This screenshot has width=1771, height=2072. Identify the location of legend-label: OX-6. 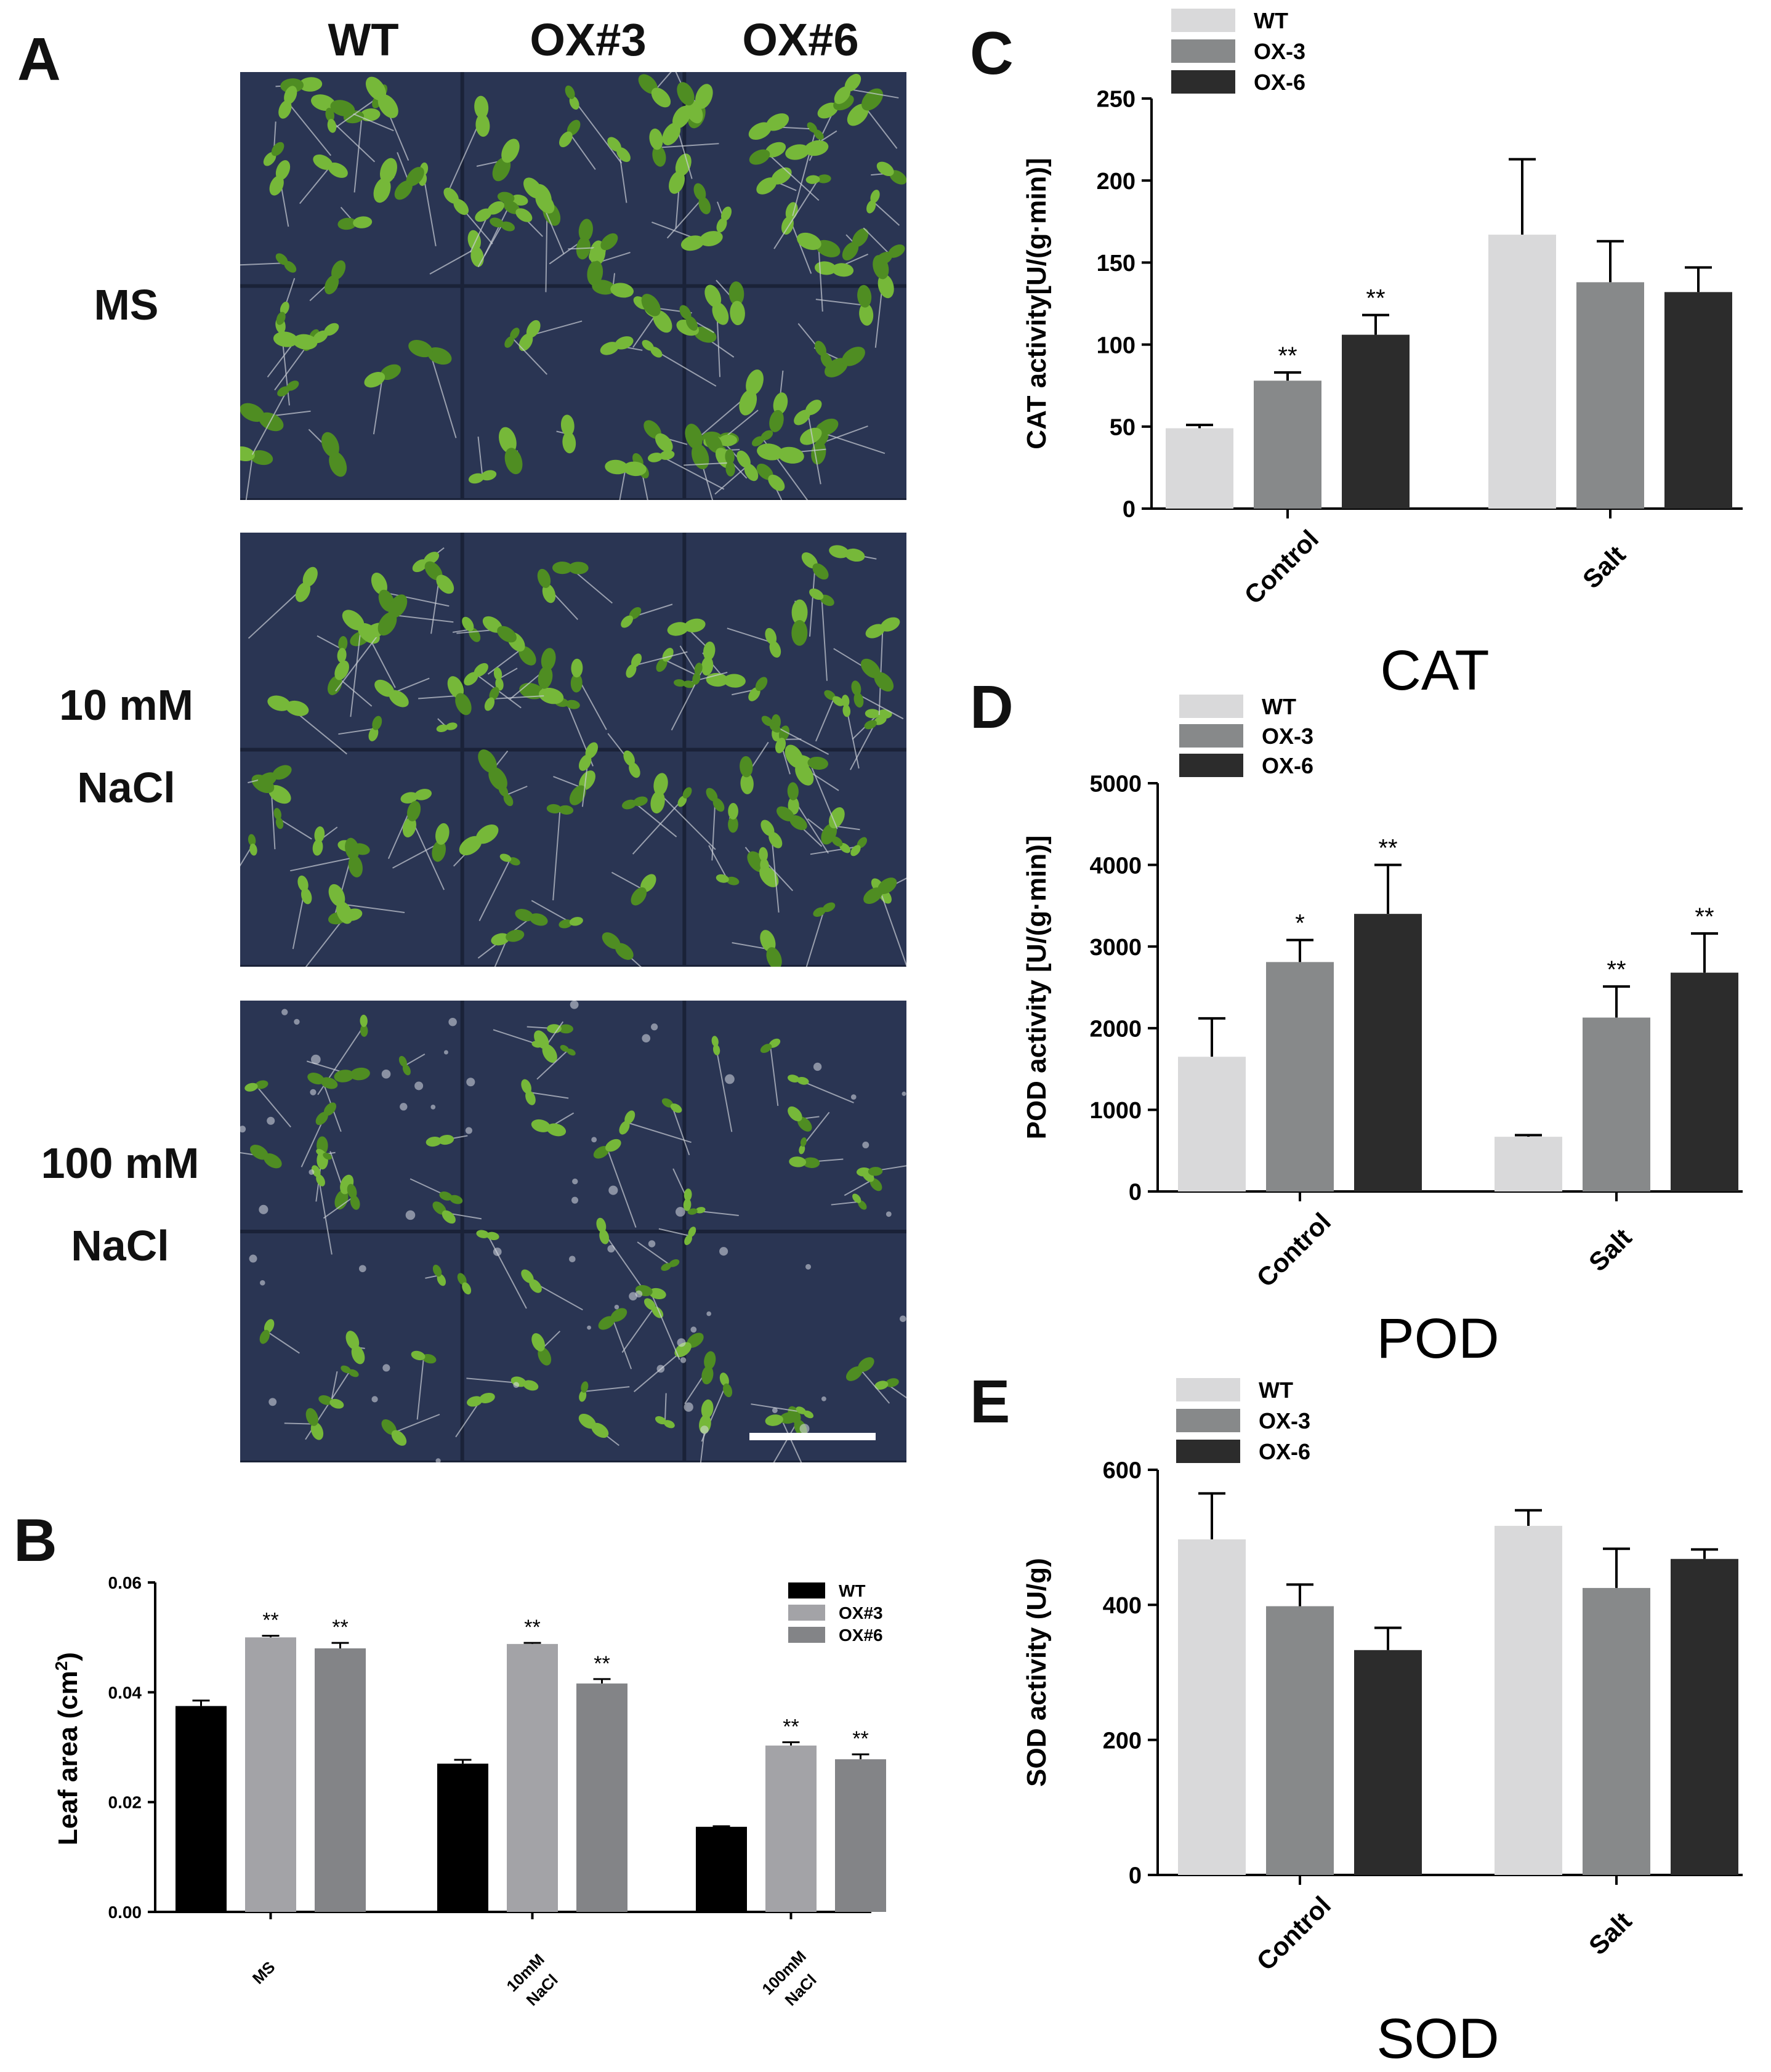
(1279, 82).